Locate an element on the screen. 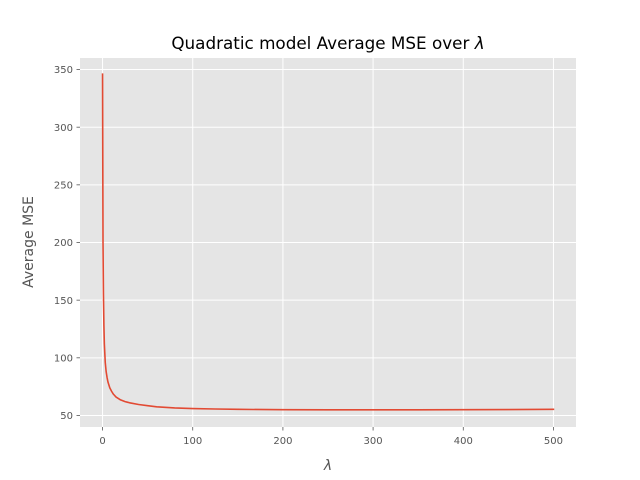  x-tick-label: 100 is located at coordinates (192, 441).